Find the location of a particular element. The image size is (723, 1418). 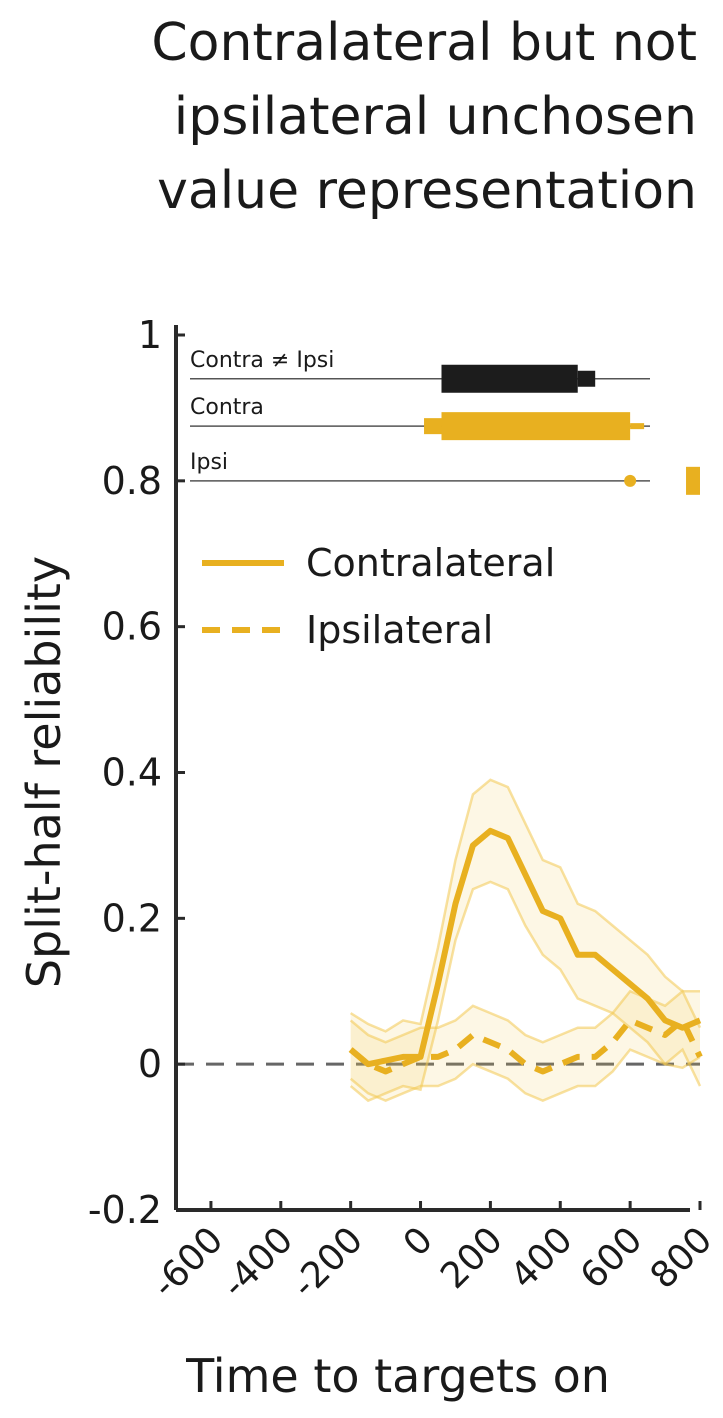

y-tick-label: 0.4 is located at coordinates (132, 773).